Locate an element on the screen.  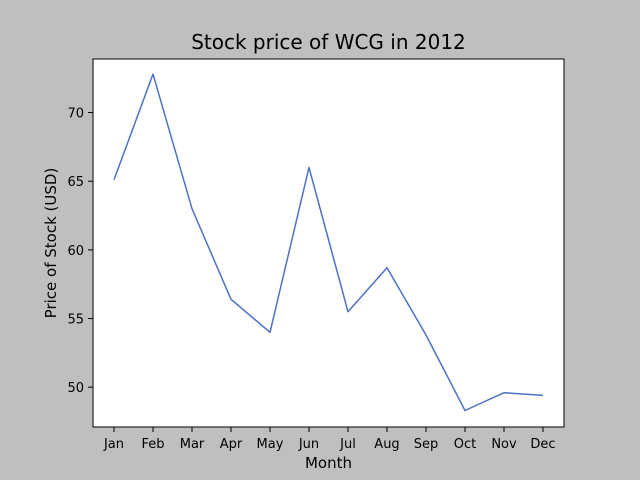
x-tick-label: Jun is located at coordinates (308, 444).